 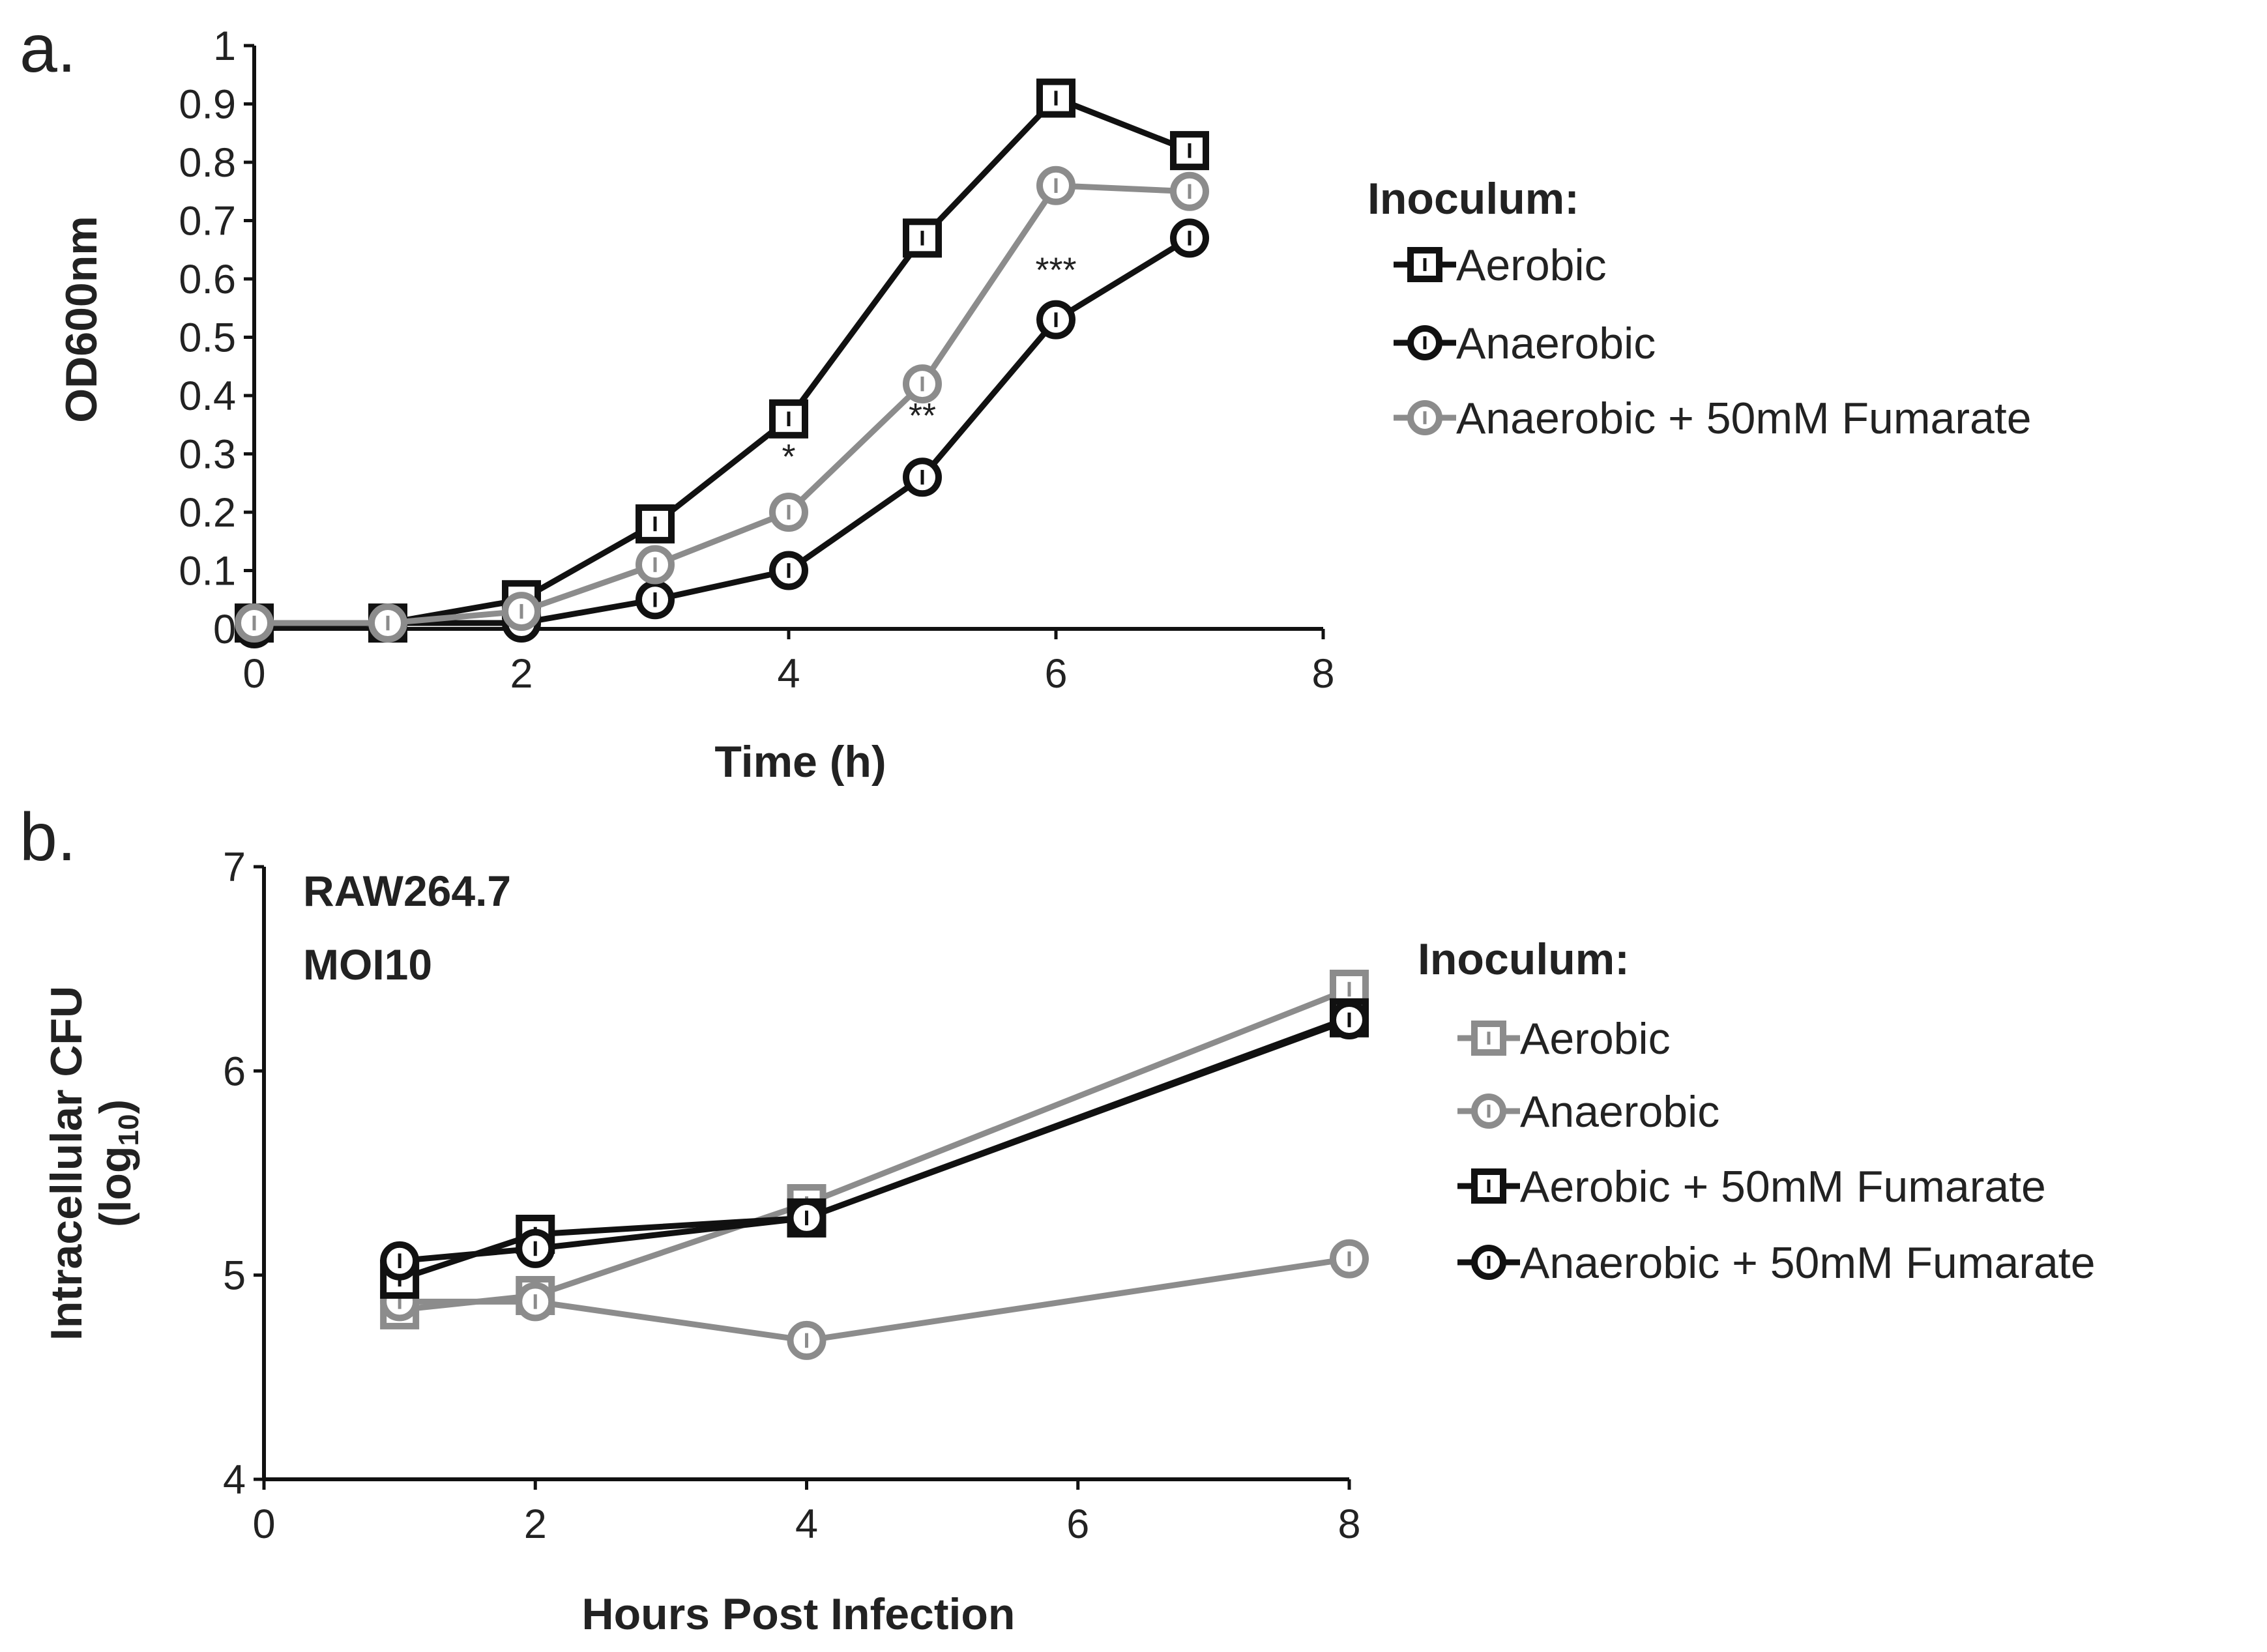 What do you see at coordinates (1556, 343) in the screenshot?
I see `panel-a-legend-label: Anaerobic` at bounding box center [1556, 343].